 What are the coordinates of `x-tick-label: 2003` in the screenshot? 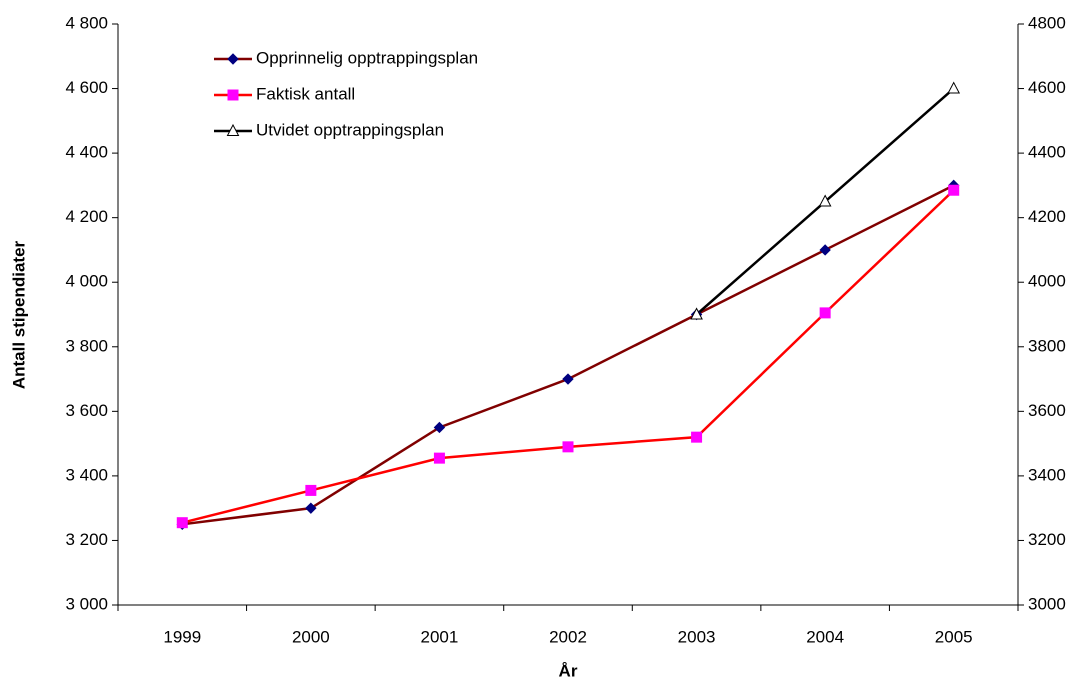 It's located at (697, 636).